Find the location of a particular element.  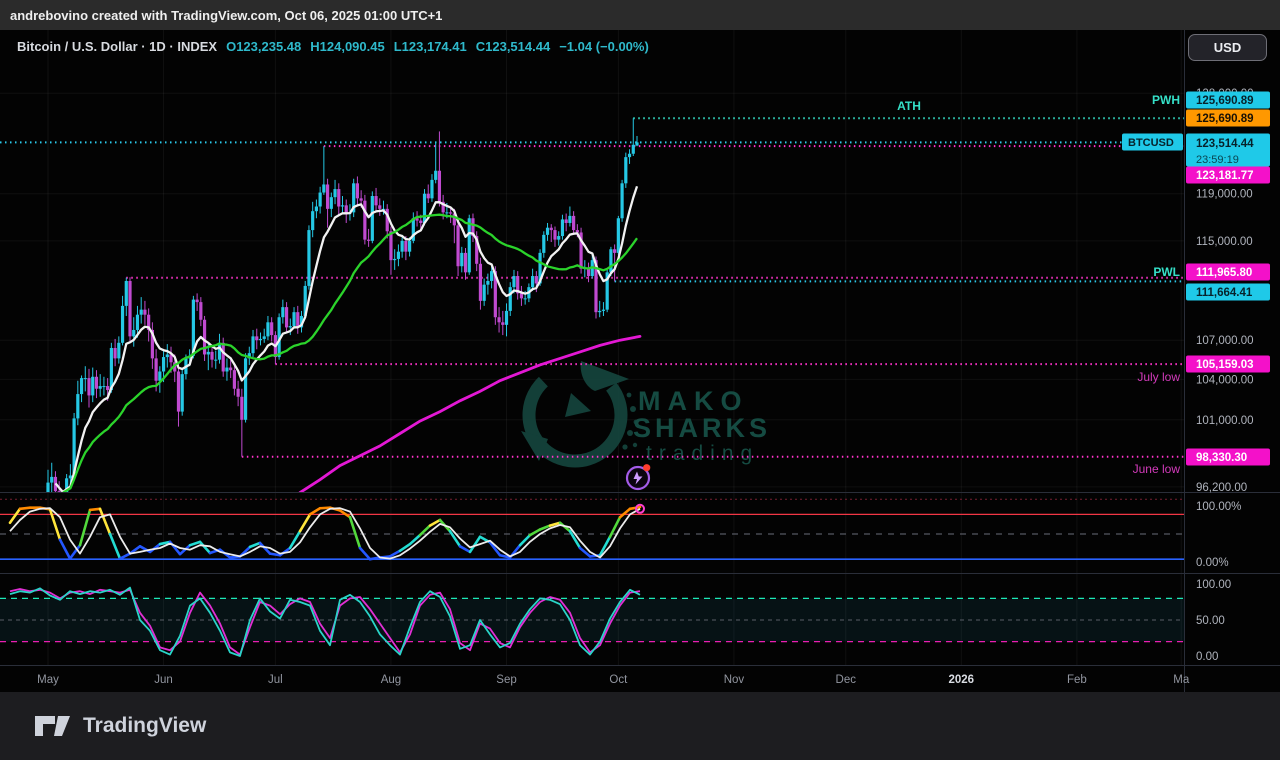

month-label: Nov is located at coordinates (734, 680).